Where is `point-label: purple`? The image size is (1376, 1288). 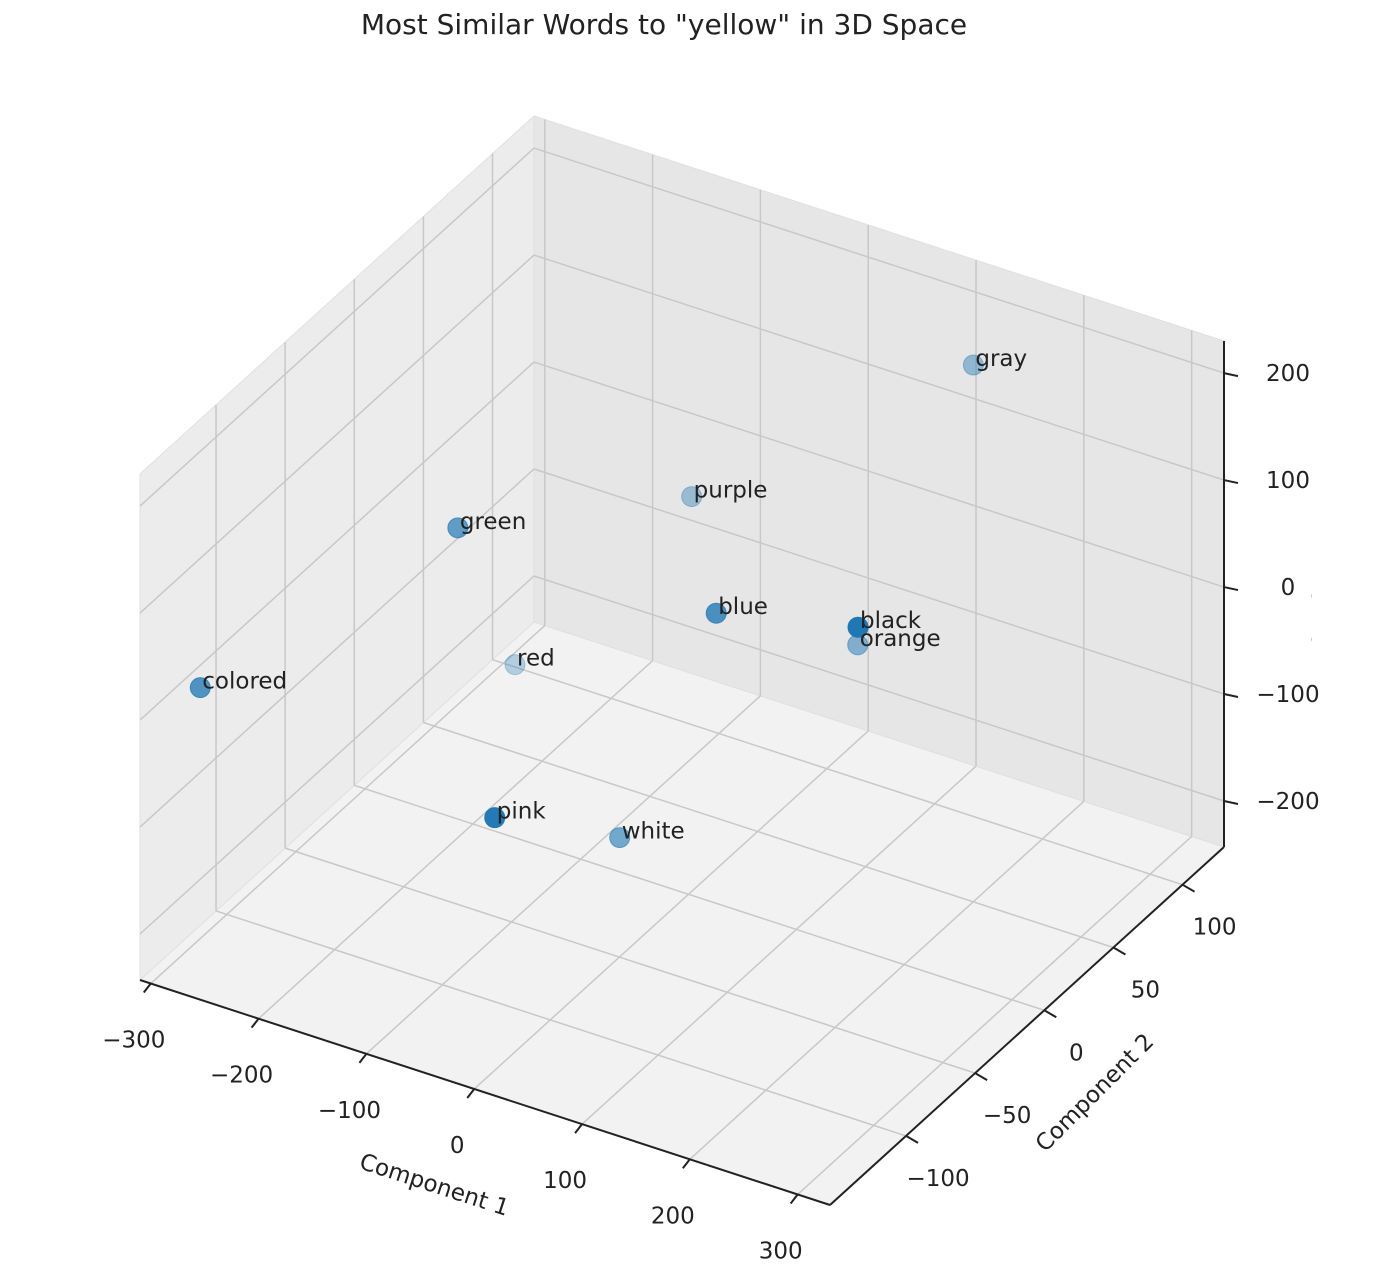 point-label: purple is located at coordinates (731, 491).